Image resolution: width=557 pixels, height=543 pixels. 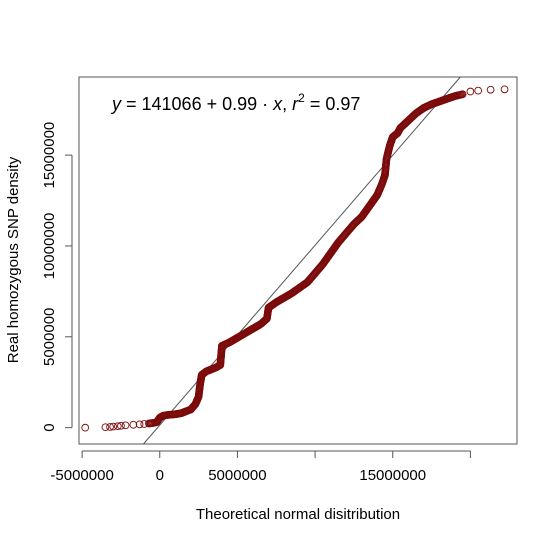 I want to click on annotation-r: r, so click(x=295, y=104).